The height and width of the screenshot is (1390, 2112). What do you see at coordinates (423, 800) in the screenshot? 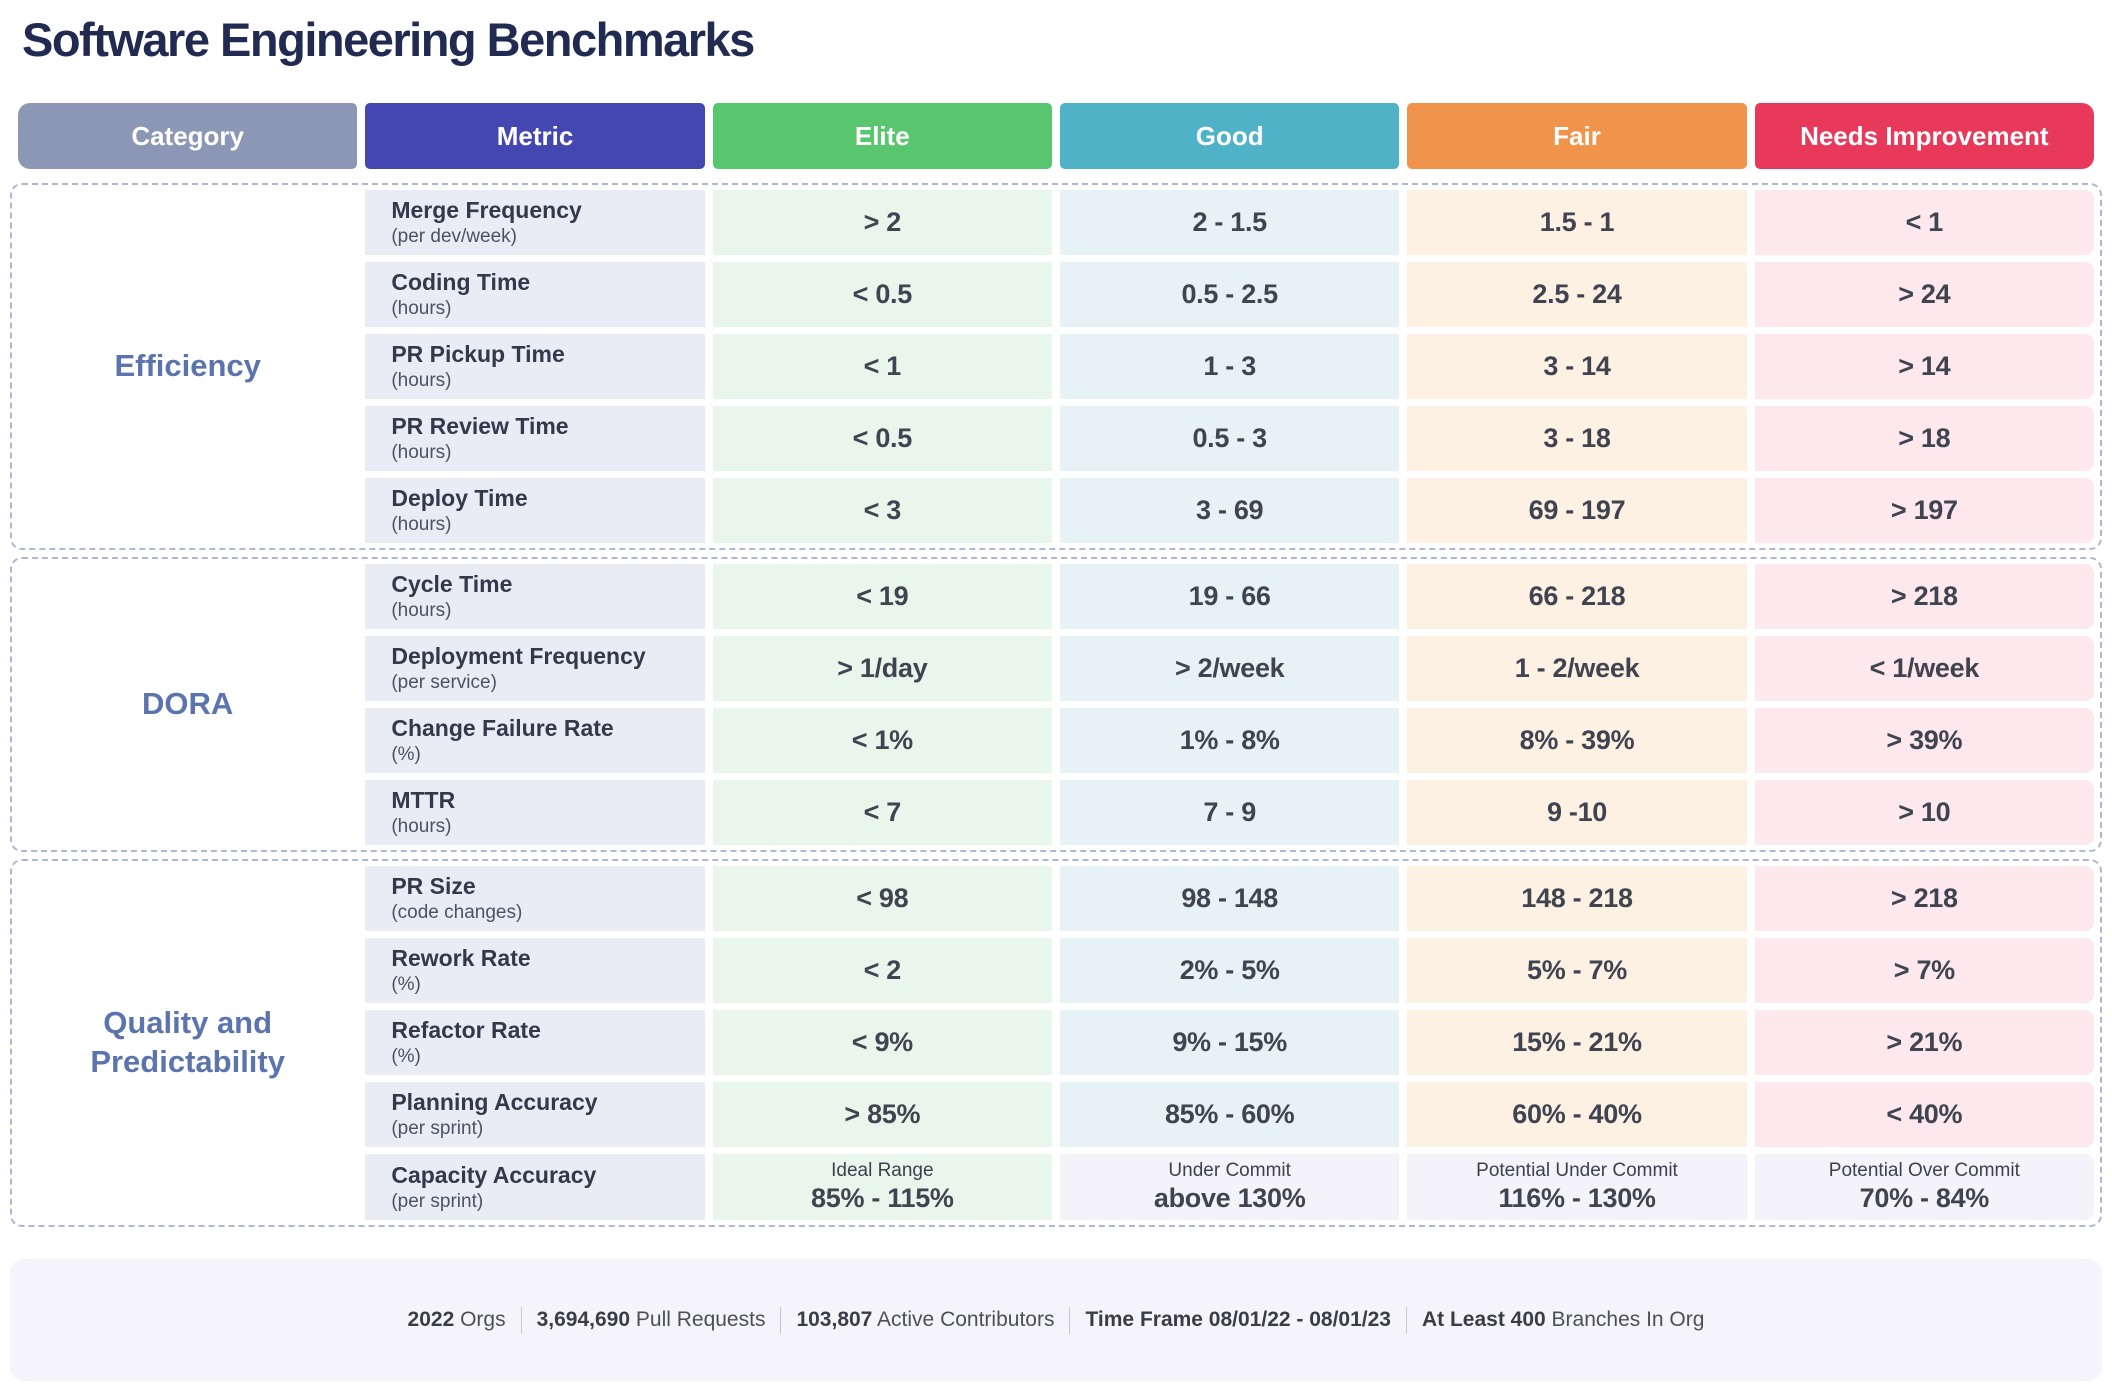
I see `metric-name: MTTR` at bounding box center [423, 800].